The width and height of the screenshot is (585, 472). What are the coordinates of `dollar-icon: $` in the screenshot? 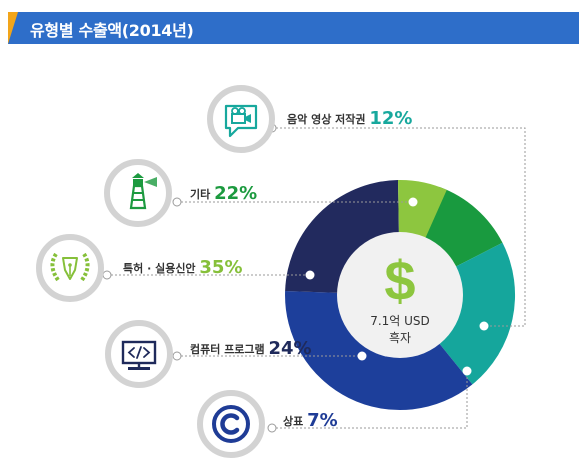 It's located at (399, 280).